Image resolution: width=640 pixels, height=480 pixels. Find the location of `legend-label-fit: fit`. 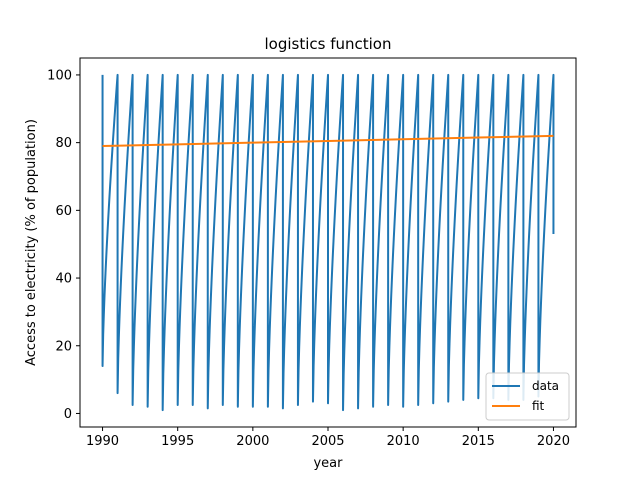

legend-label-fit: fit is located at coordinates (538, 406).